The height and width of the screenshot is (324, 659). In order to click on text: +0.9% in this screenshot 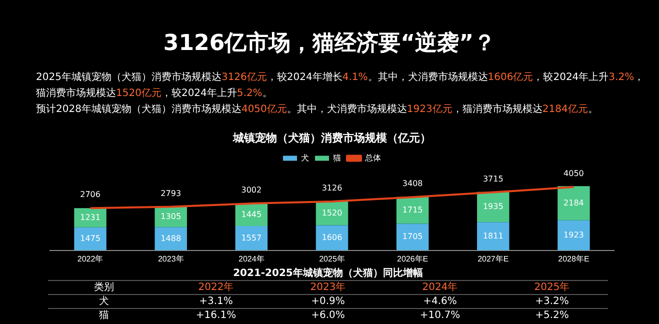, I will do `click(328, 301)`.